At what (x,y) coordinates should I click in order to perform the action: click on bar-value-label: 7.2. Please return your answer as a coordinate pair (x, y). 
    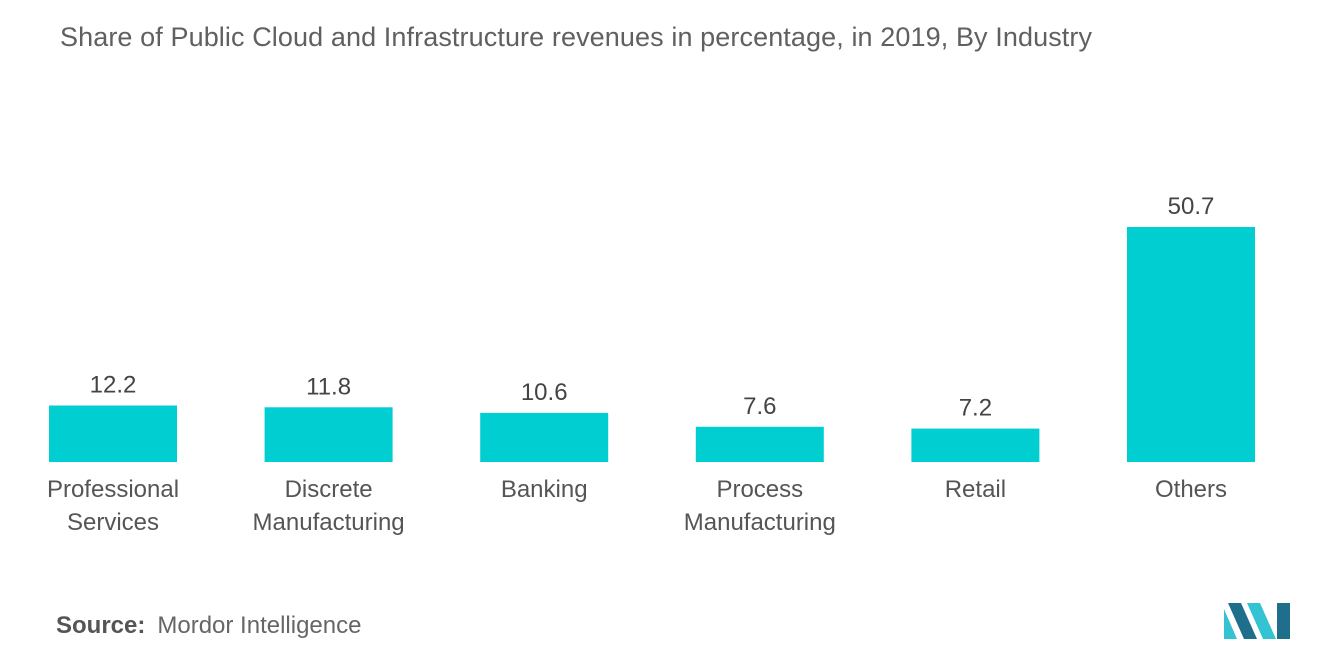
    Looking at the image, I should click on (975, 408).